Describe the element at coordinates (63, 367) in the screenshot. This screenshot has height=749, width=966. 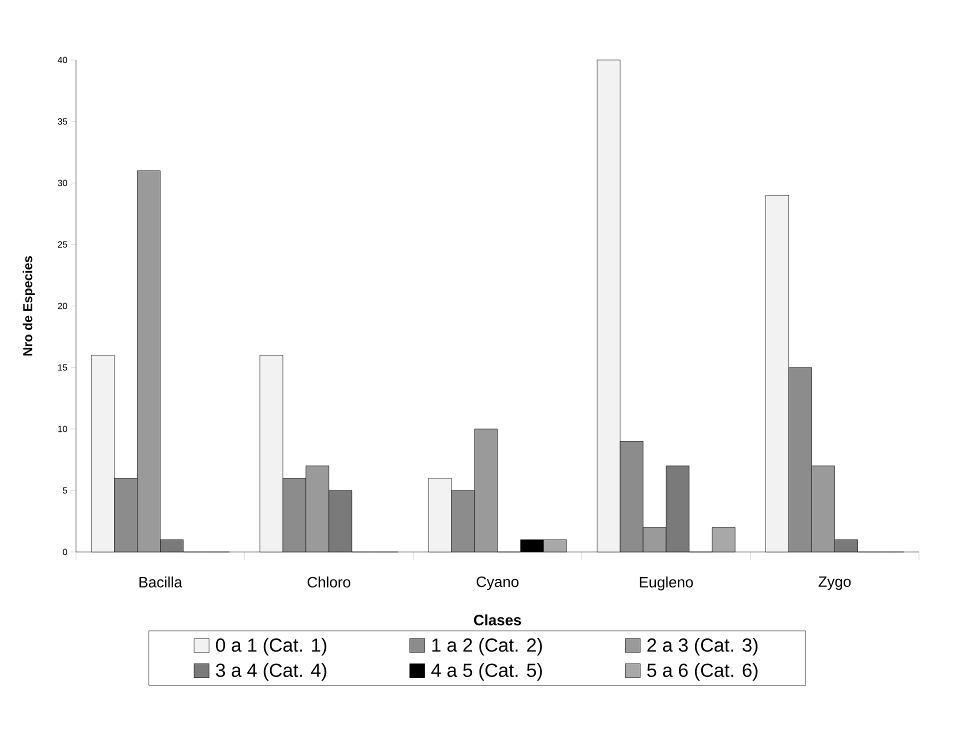
I see `y-tick-label: 15` at that location.